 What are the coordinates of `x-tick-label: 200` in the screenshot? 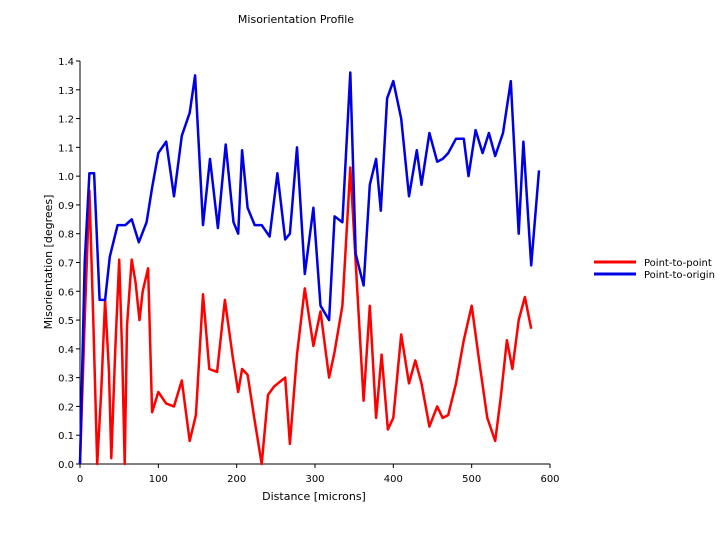 It's located at (236, 479).